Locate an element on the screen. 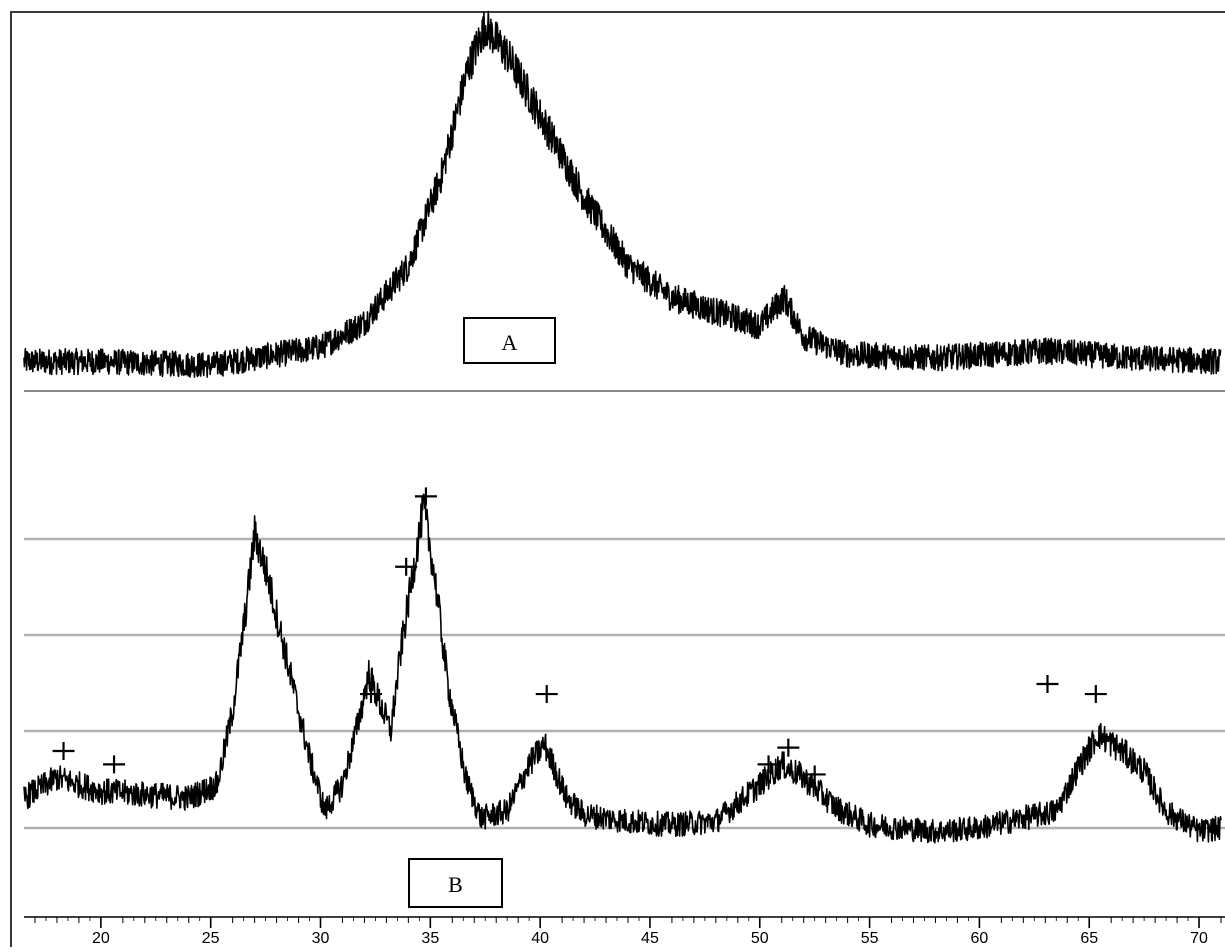 This screenshot has width=1225, height=952. label-a: A is located at coordinates (510, 342).